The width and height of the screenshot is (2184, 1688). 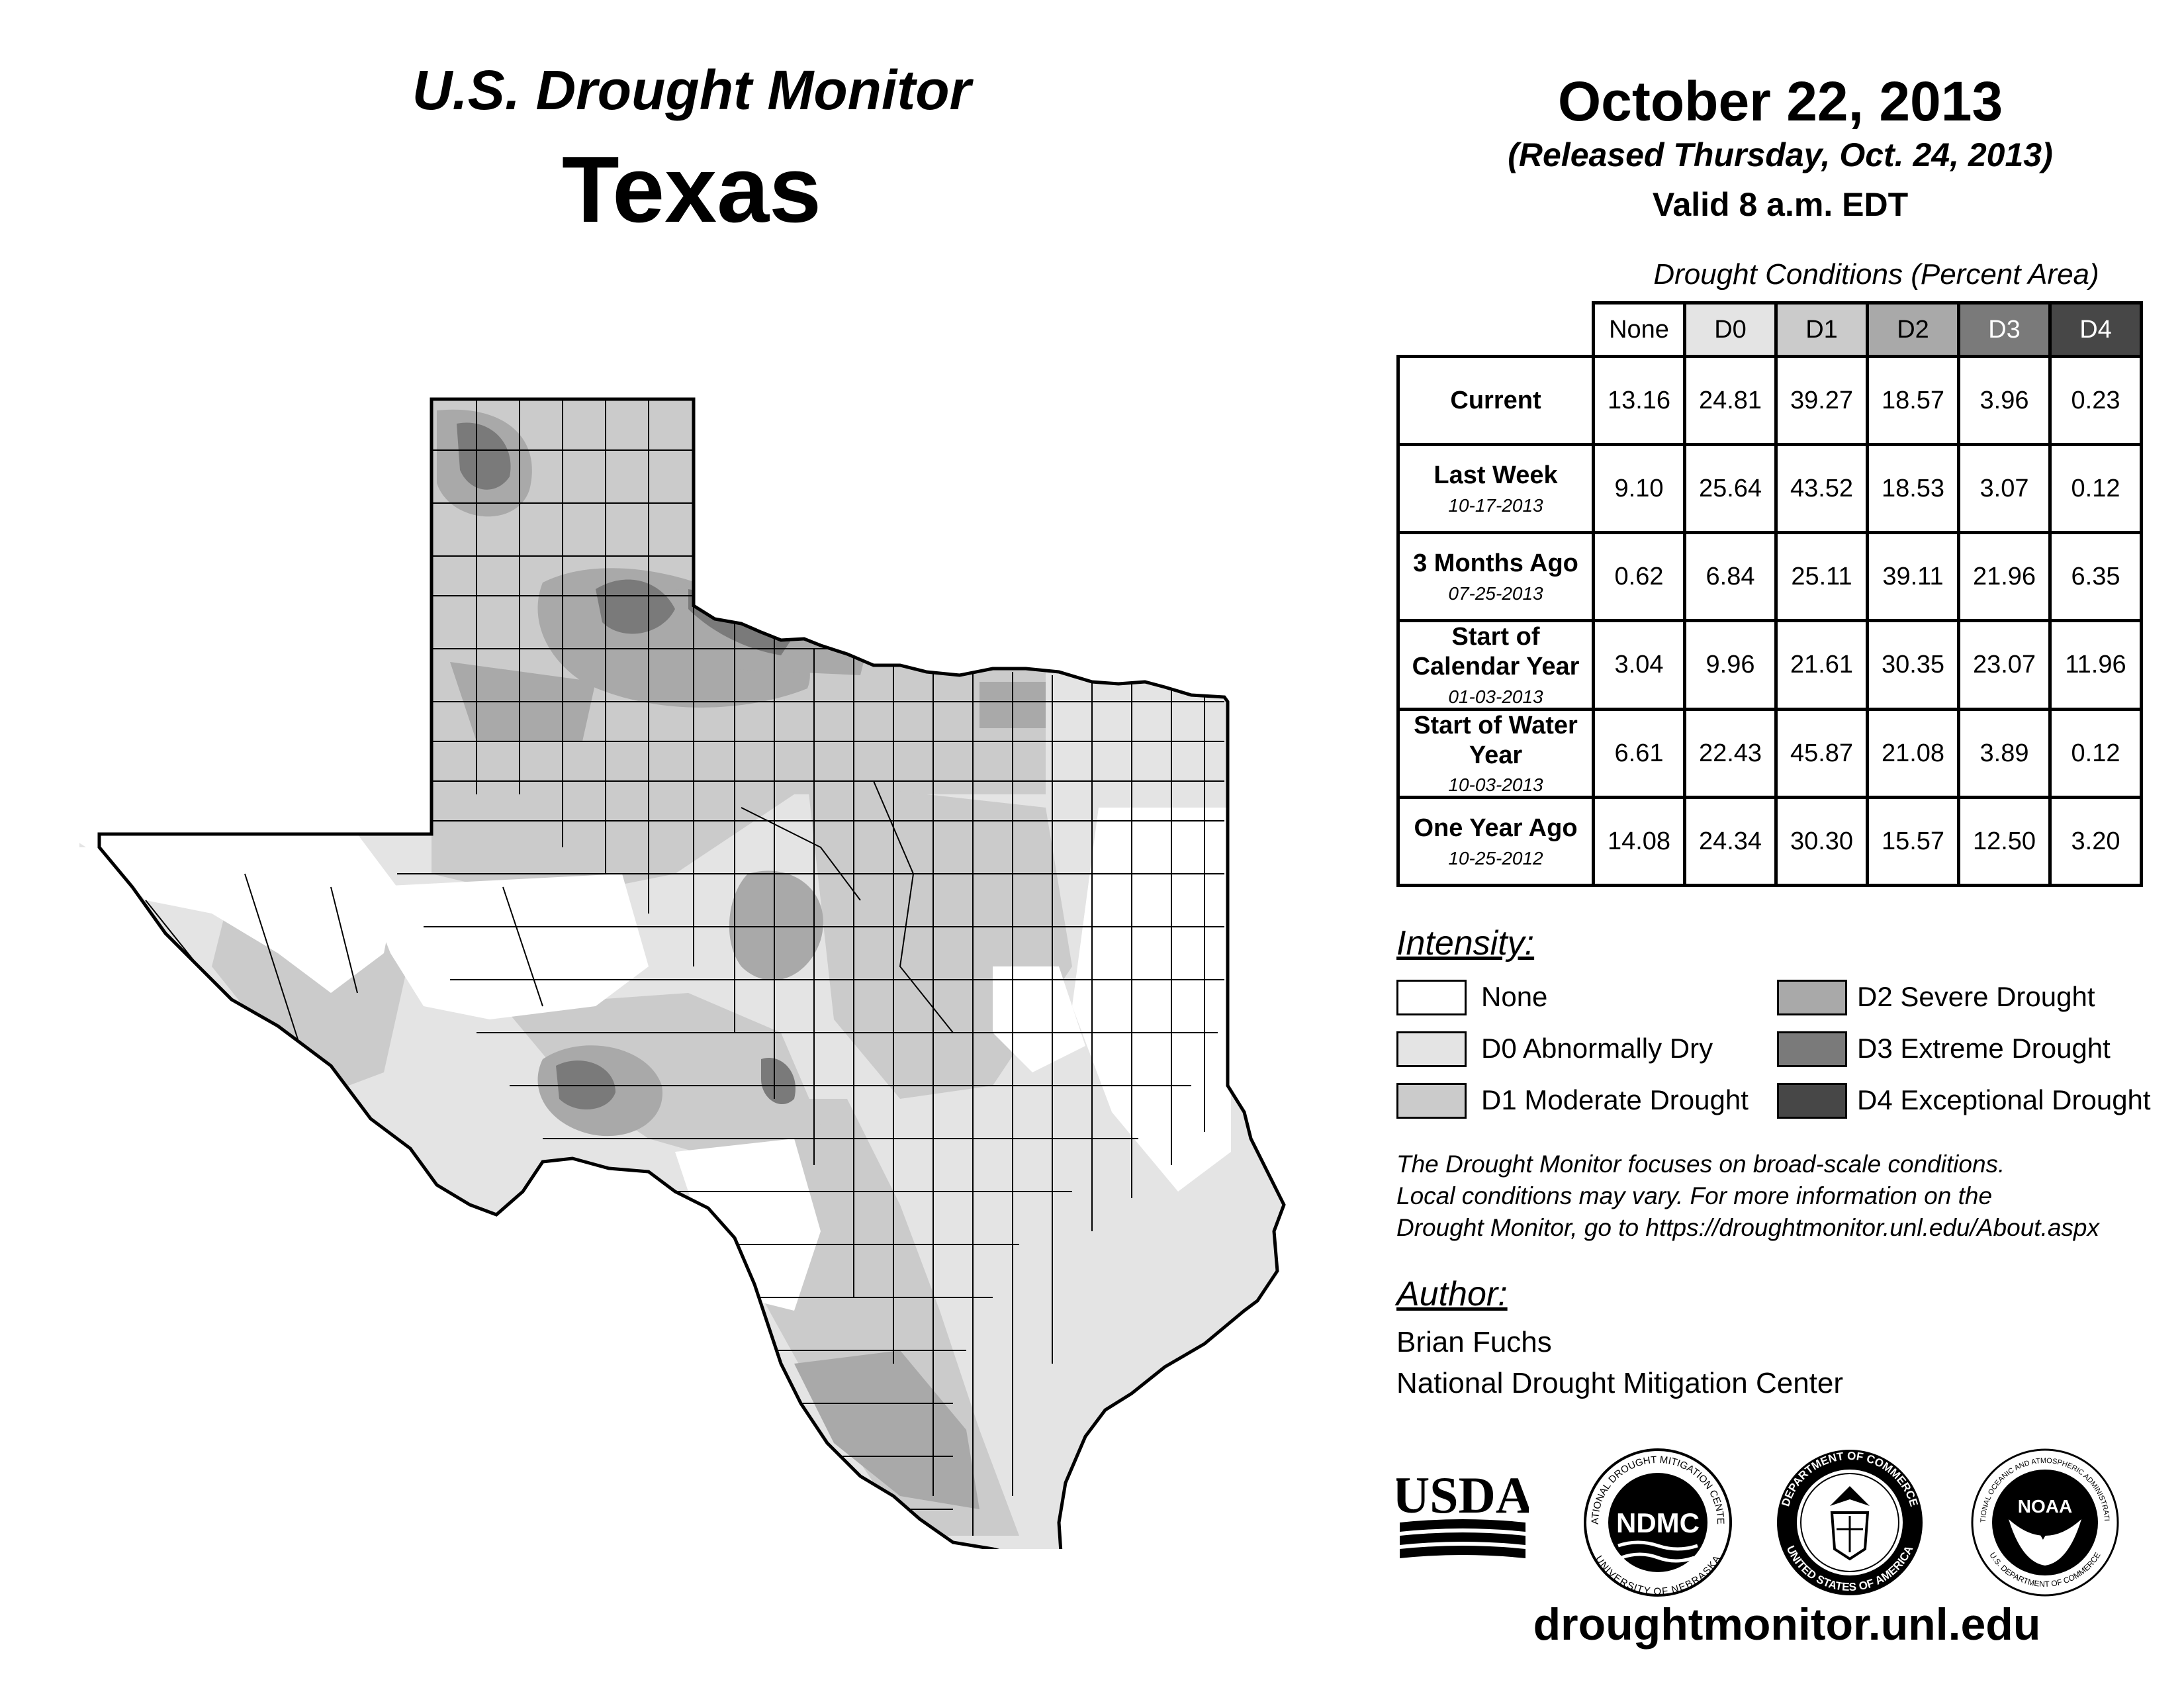 I want to click on table-caption: Drought Conditions (Percent Area), so click(x=1876, y=274).